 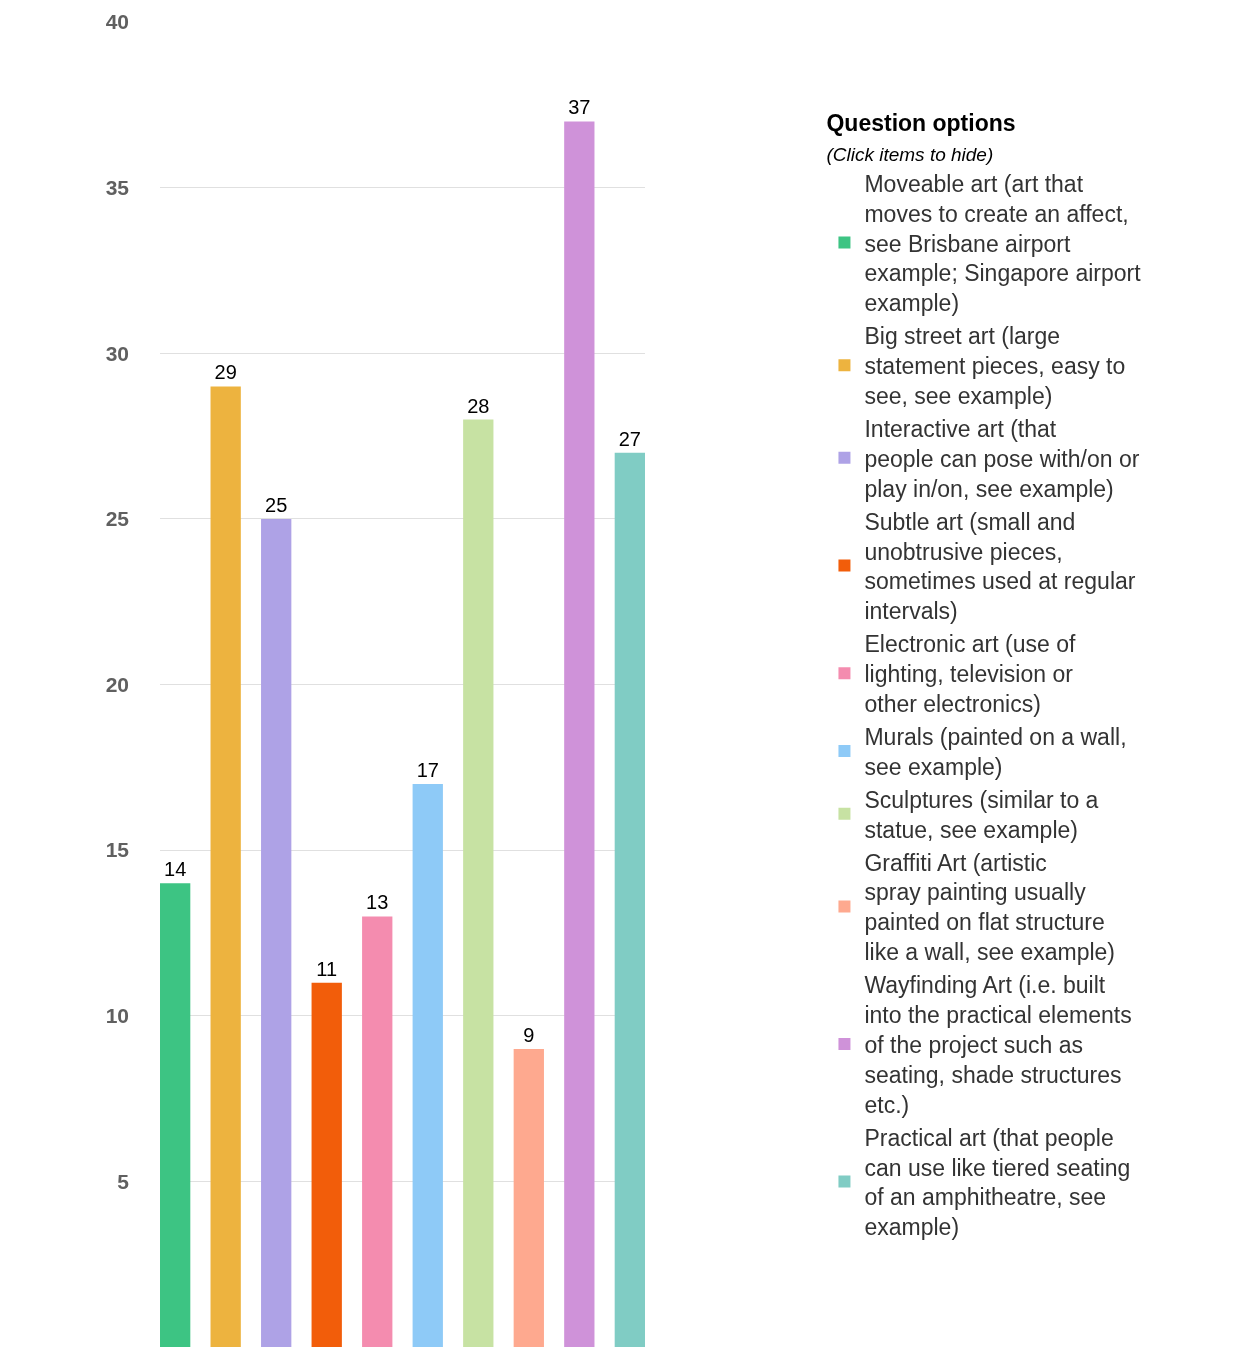 I want to click on text: (Click items to hide), so click(x=910, y=155).